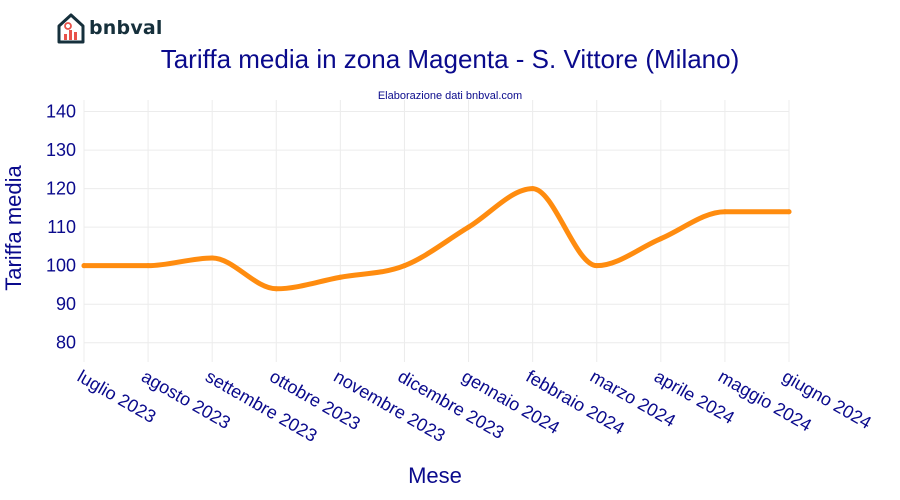 Image resolution: width=900 pixels, height=500 pixels. What do you see at coordinates (389, 406) in the screenshot?
I see `x-tick-label: novembre 2023` at bounding box center [389, 406].